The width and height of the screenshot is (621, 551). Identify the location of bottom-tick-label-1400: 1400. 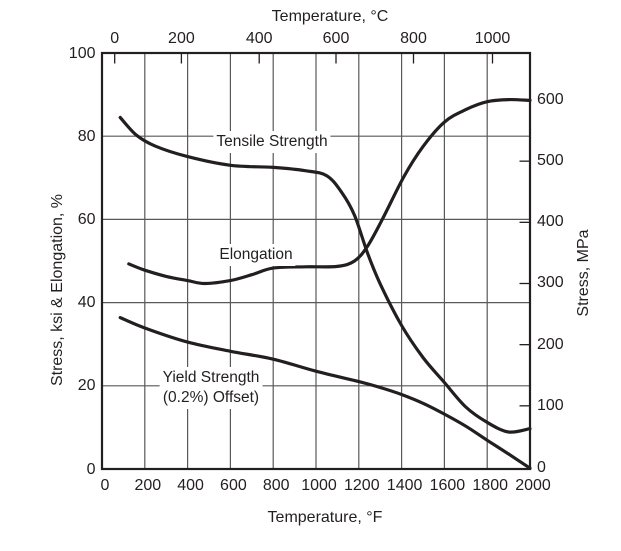
(404, 485).